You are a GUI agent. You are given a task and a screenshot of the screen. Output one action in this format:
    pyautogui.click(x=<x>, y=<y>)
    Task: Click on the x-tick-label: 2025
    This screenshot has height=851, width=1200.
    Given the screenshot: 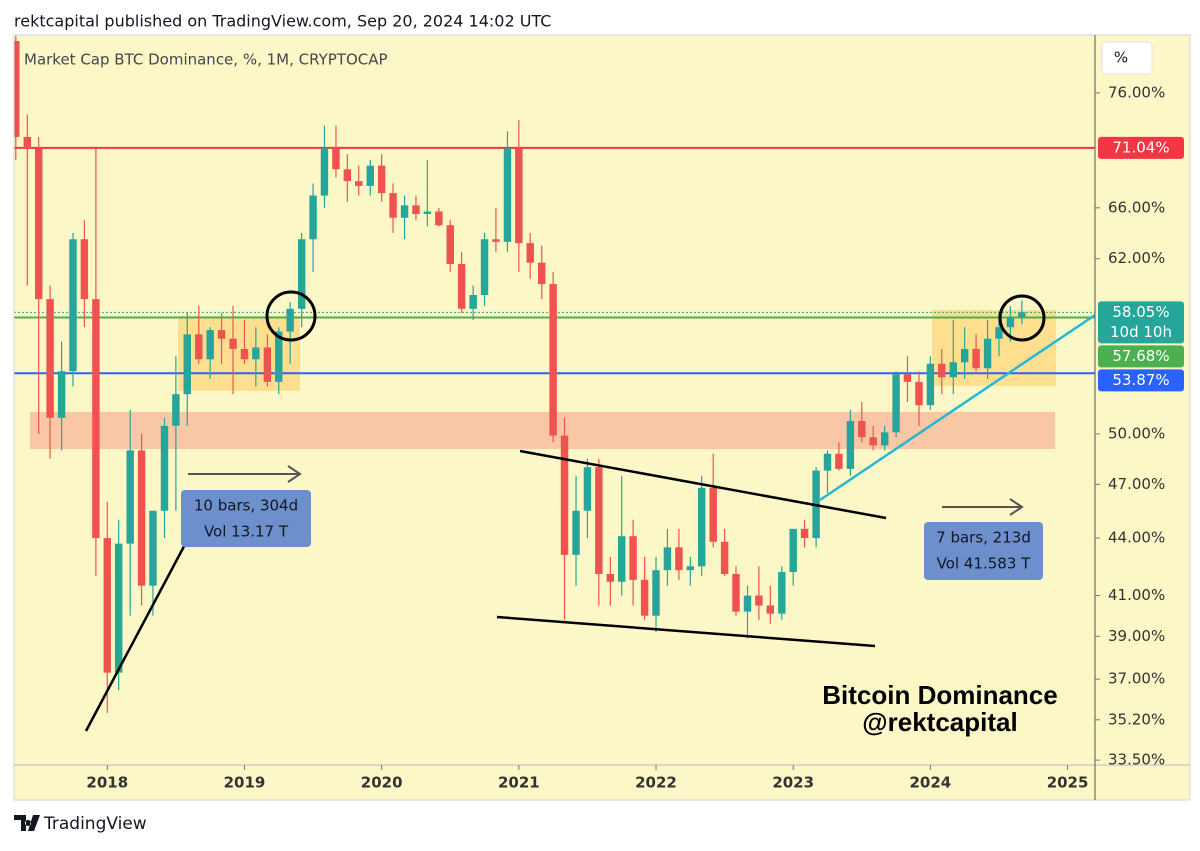 What is the action you would take?
    pyautogui.click(x=1068, y=783)
    